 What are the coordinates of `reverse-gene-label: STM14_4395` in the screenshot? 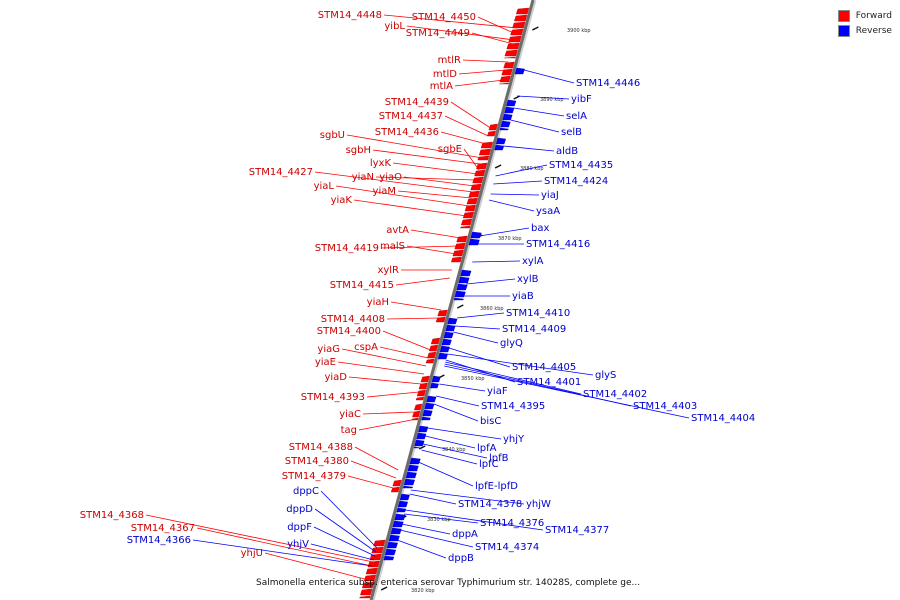 It's located at (513, 406).